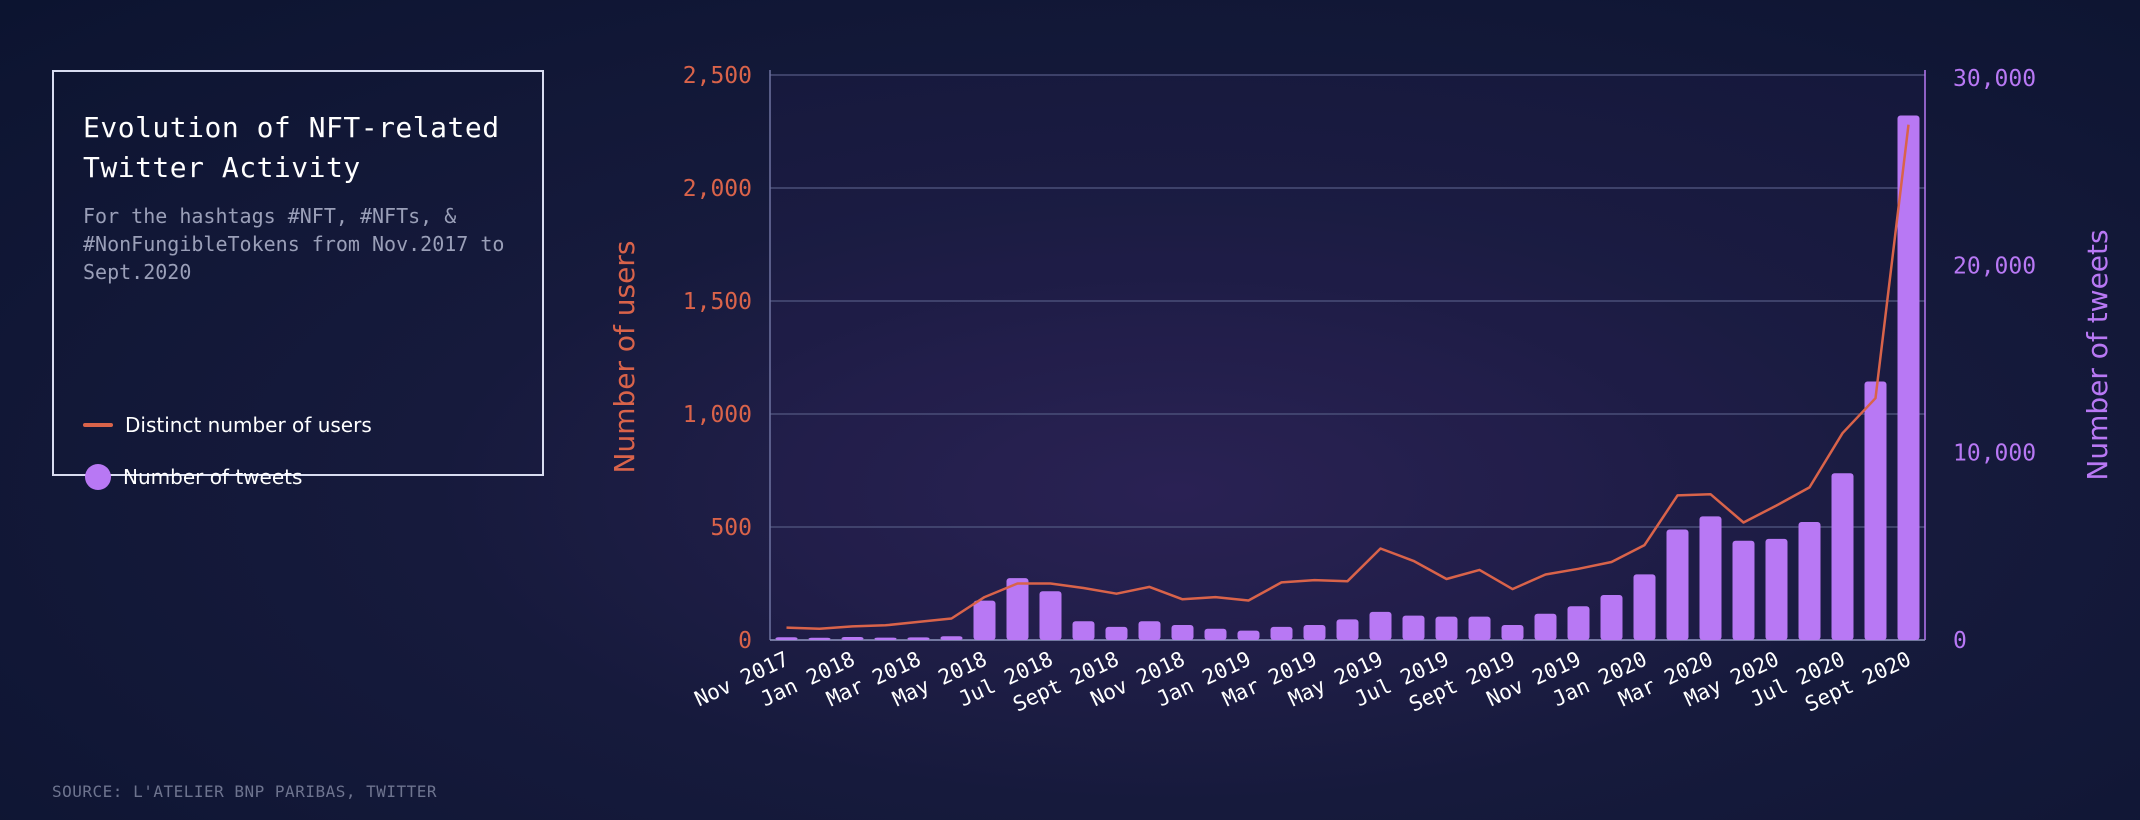  I want to click on y-left-tick-label: 2,000, so click(717, 189).